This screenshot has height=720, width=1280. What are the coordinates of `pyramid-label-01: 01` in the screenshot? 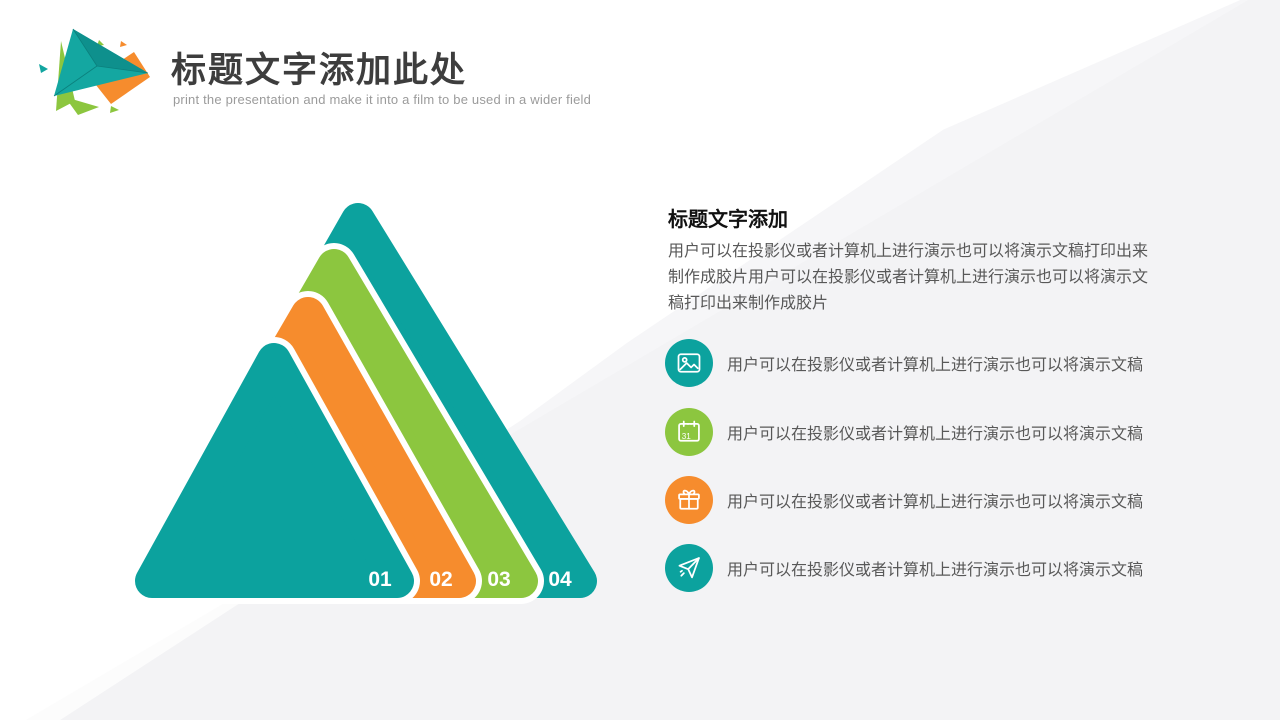 It's located at (380, 579).